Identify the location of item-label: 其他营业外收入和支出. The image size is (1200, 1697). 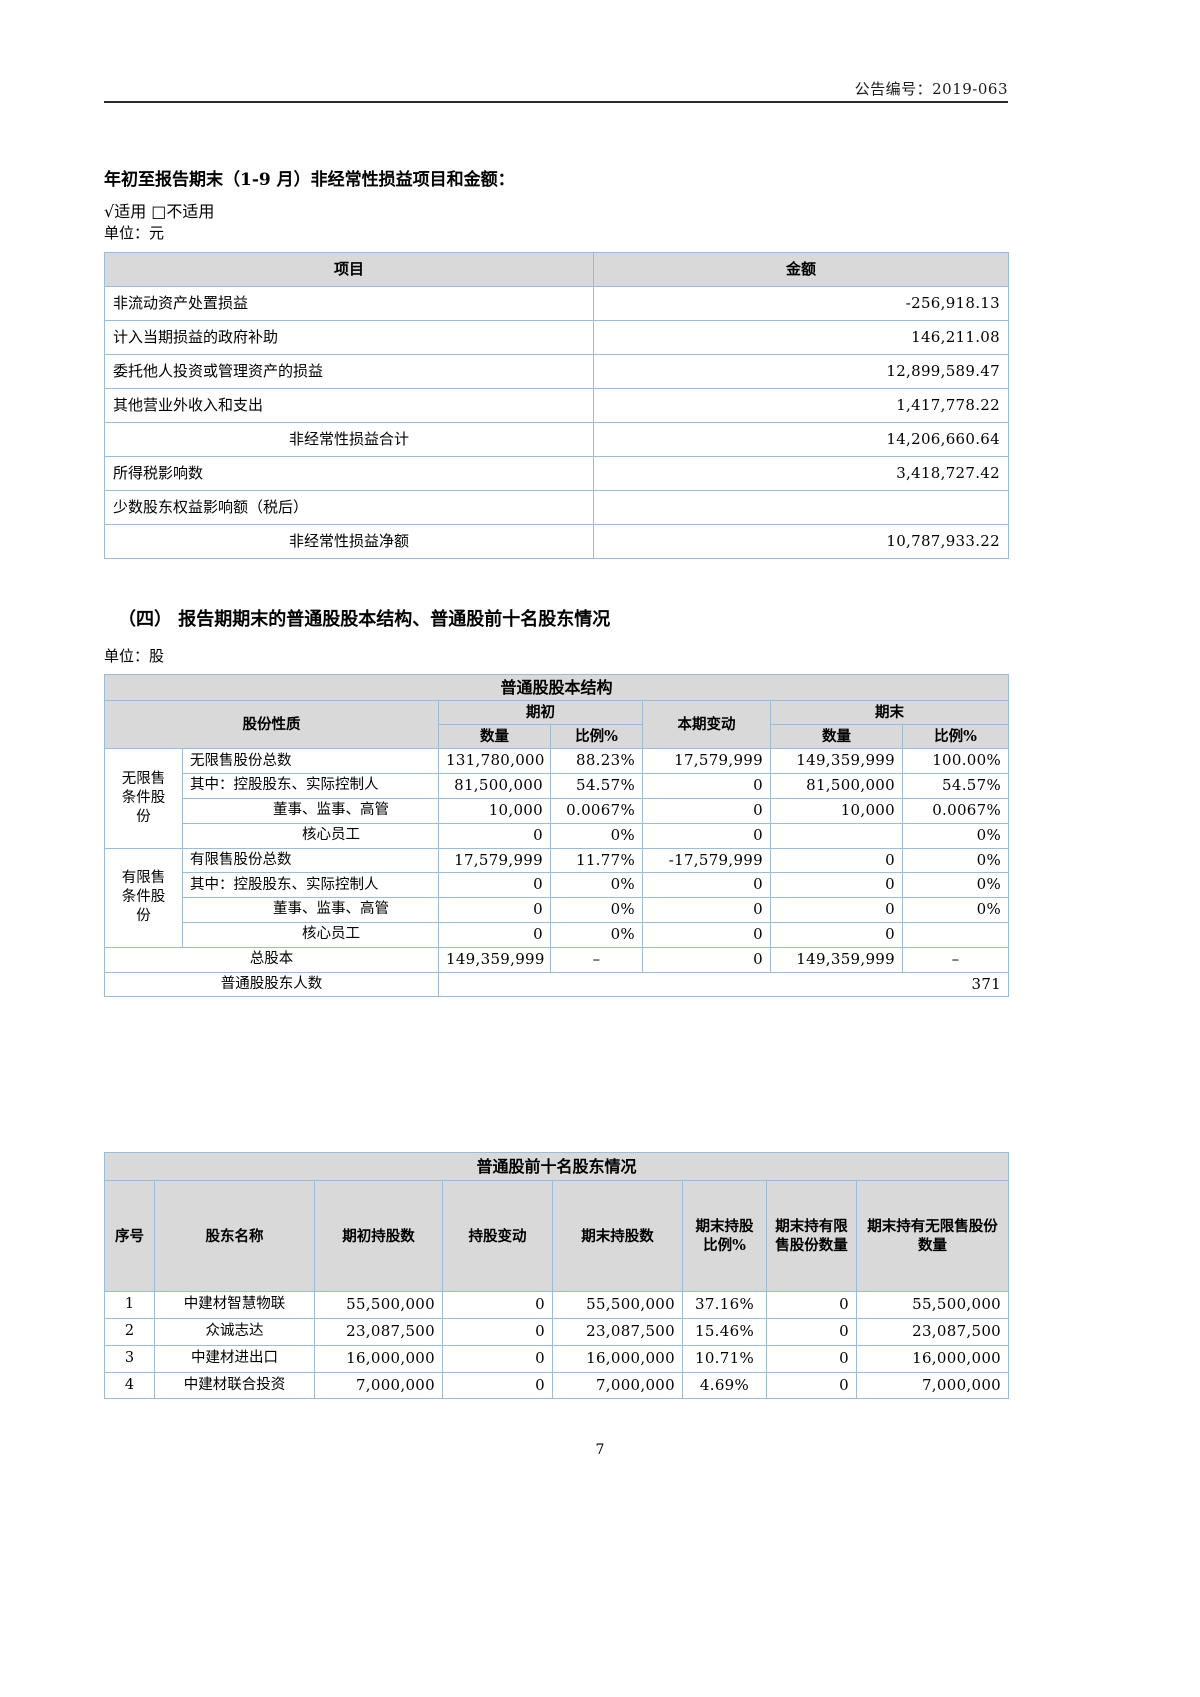
(349, 405).